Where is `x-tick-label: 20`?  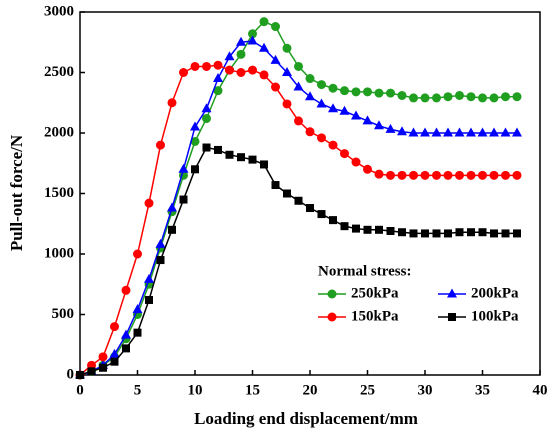
x-tick-label: 20 is located at coordinates (310, 390).